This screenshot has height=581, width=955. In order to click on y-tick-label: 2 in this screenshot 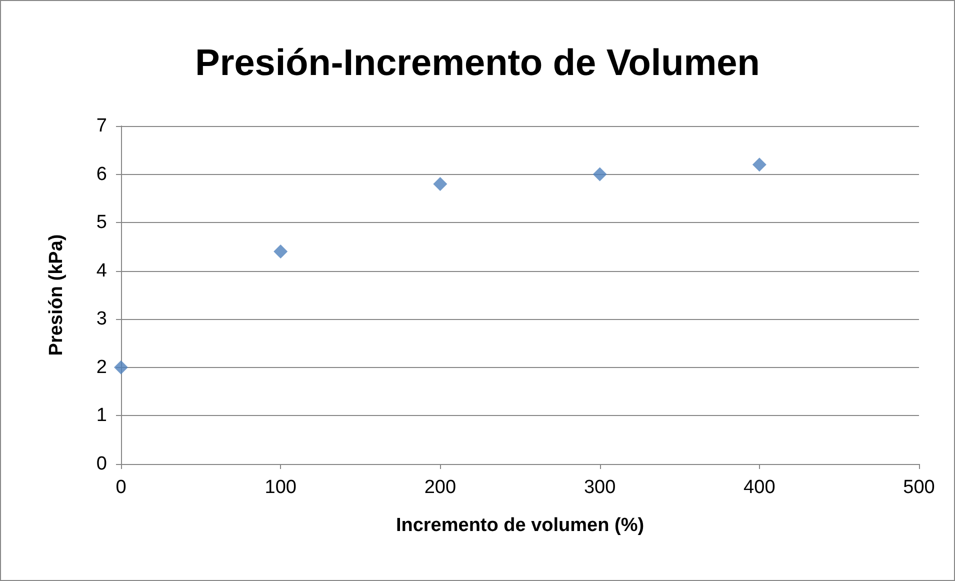, I will do `click(101, 367)`.